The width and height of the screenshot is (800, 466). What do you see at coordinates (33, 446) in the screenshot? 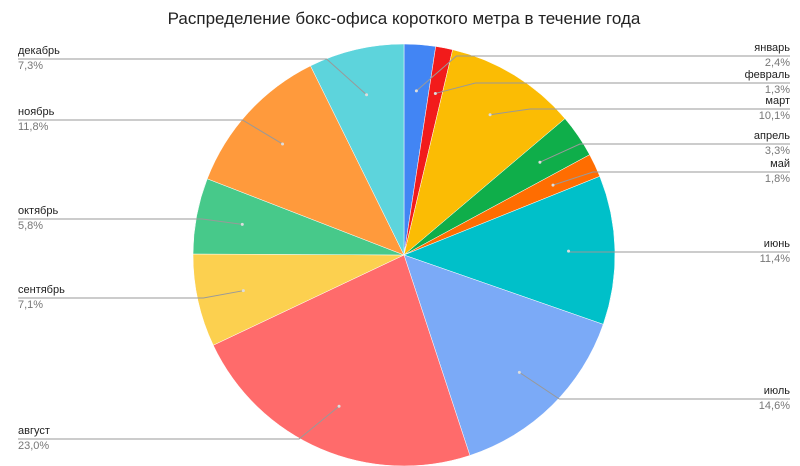
I see `slice-value-label: 23,0%` at bounding box center [33, 446].